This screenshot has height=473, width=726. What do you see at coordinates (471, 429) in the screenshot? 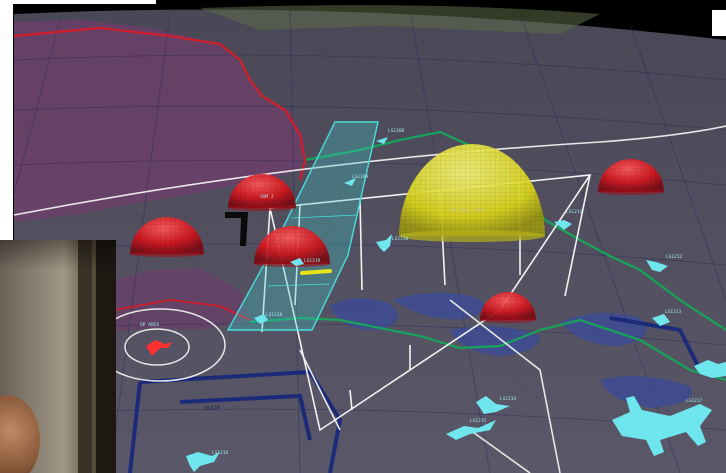
I see `aircraft-icon: LS1215` at bounding box center [471, 429].